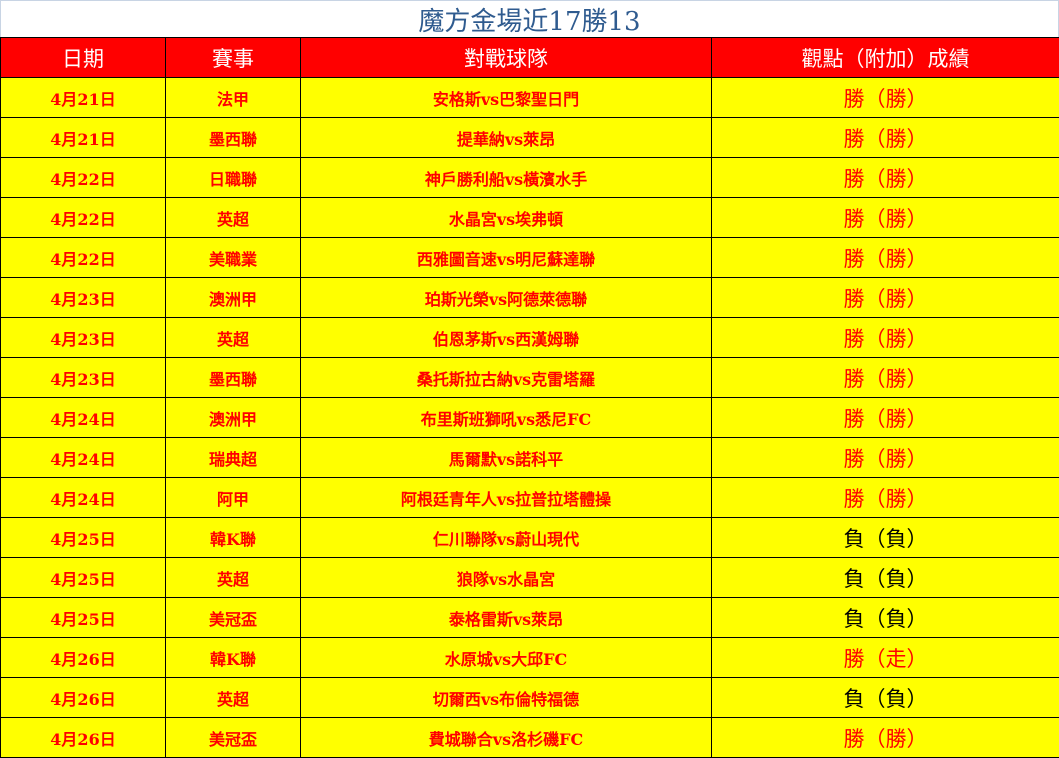  Describe the element at coordinates (506, 338) in the screenshot. I see `match-cell: 伯恩茅斯vs西漢姆聯` at that location.